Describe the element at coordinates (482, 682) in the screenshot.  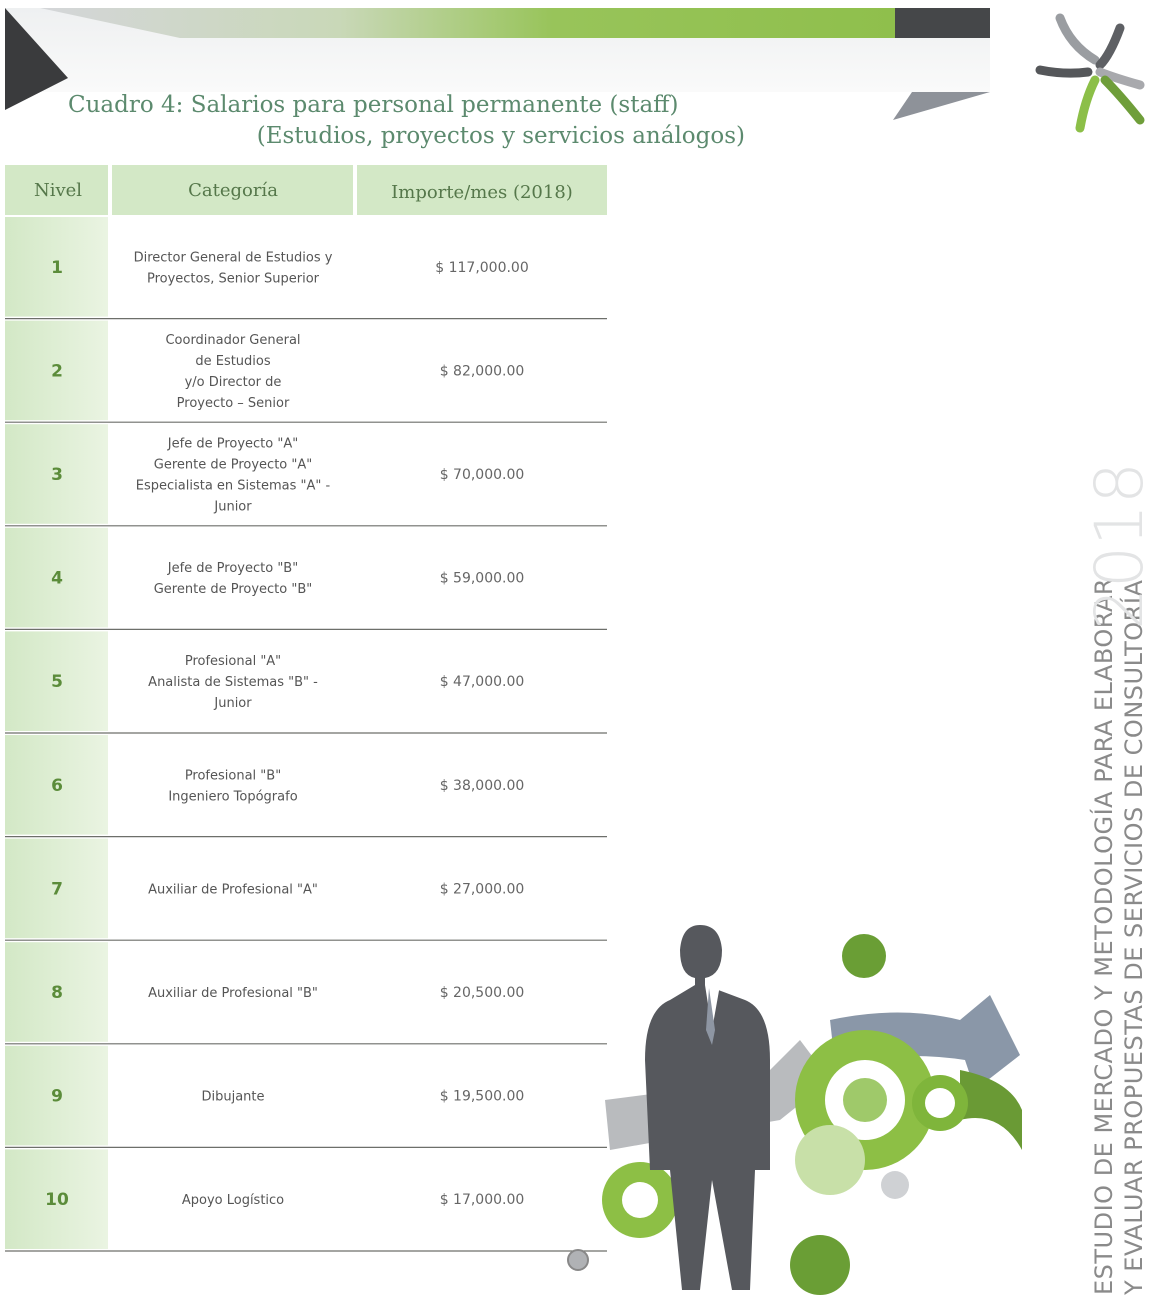
I see `amount: $ 47,000.00` at that location.